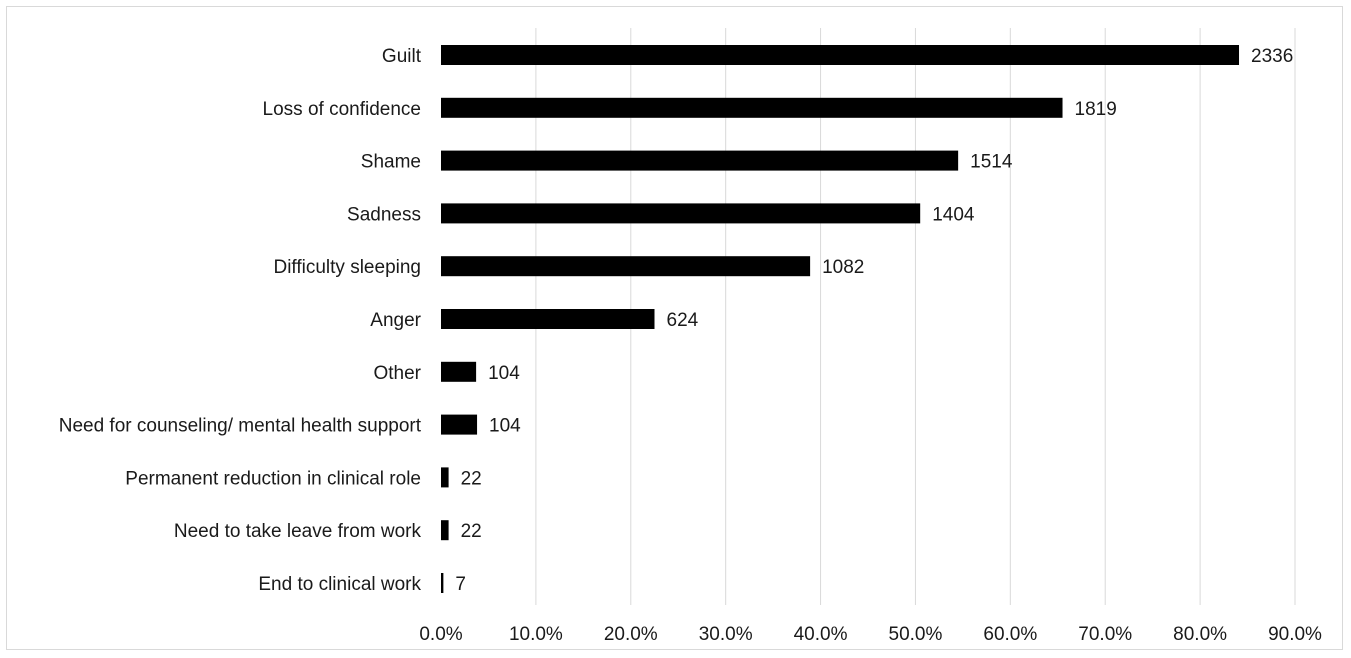 This screenshot has width=1351, height=658. I want to click on category-label: Difficulty sleeping, so click(347, 267).